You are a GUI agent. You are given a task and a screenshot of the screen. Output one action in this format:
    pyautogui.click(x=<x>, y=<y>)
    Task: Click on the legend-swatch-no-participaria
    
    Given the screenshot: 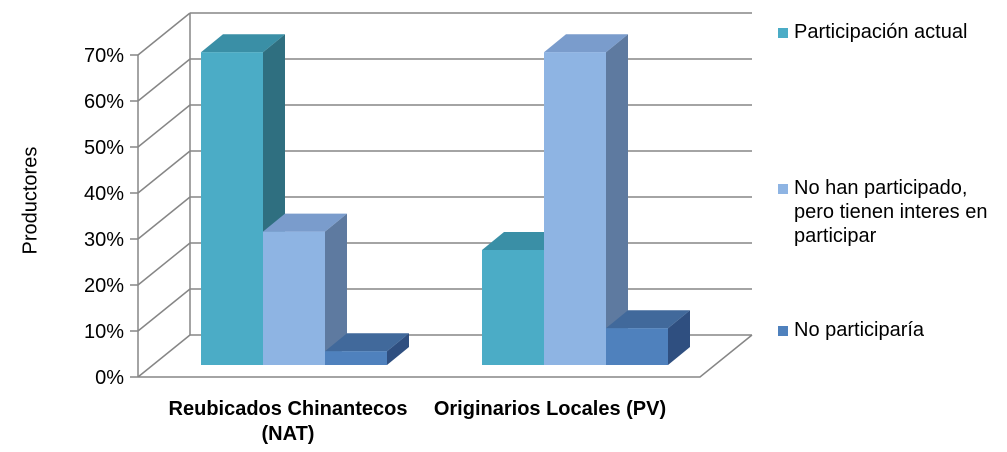 What is the action you would take?
    pyautogui.click(x=783, y=331)
    